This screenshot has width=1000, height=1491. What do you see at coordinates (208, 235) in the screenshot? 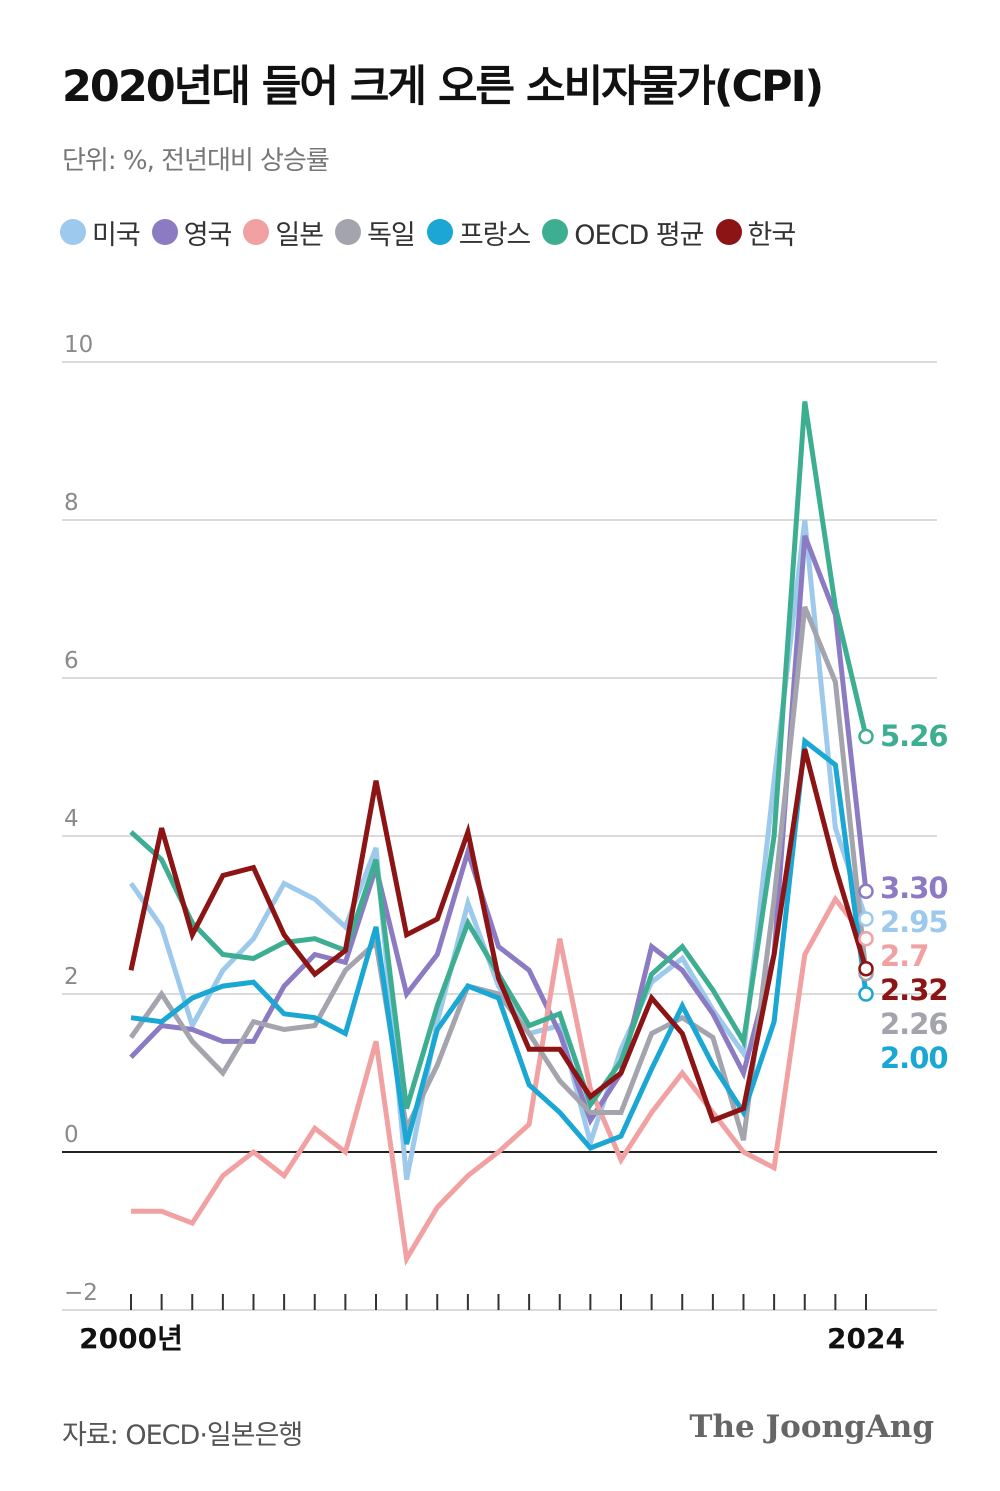
I see `legend-label: 영국` at bounding box center [208, 235].